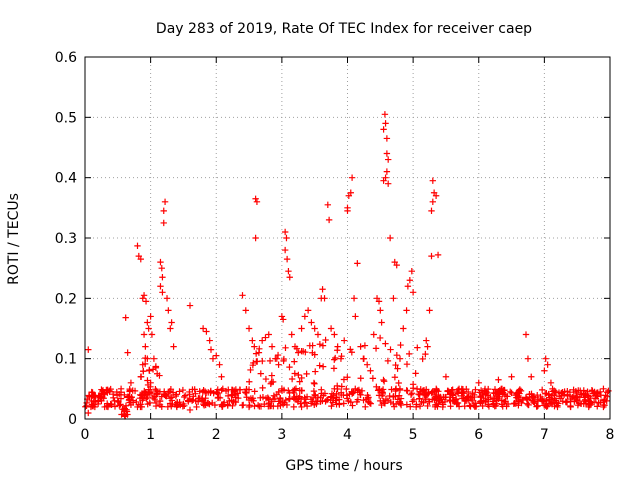 The image size is (640, 480). Describe the element at coordinates (348, 435) in the screenshot. I see `x-tick-labels: 0 1 2 3 4 5 6 7 8` at that location.